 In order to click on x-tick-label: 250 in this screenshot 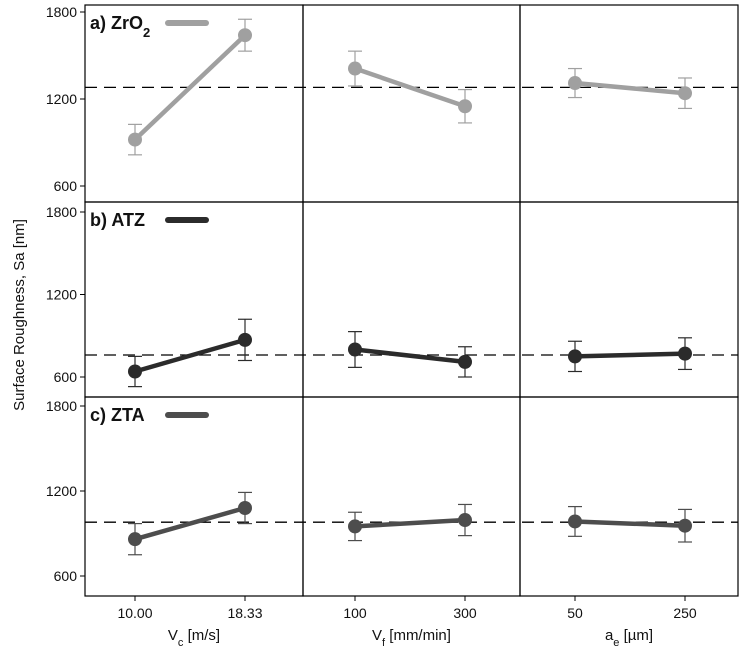, I will do `click(685, 613)`.